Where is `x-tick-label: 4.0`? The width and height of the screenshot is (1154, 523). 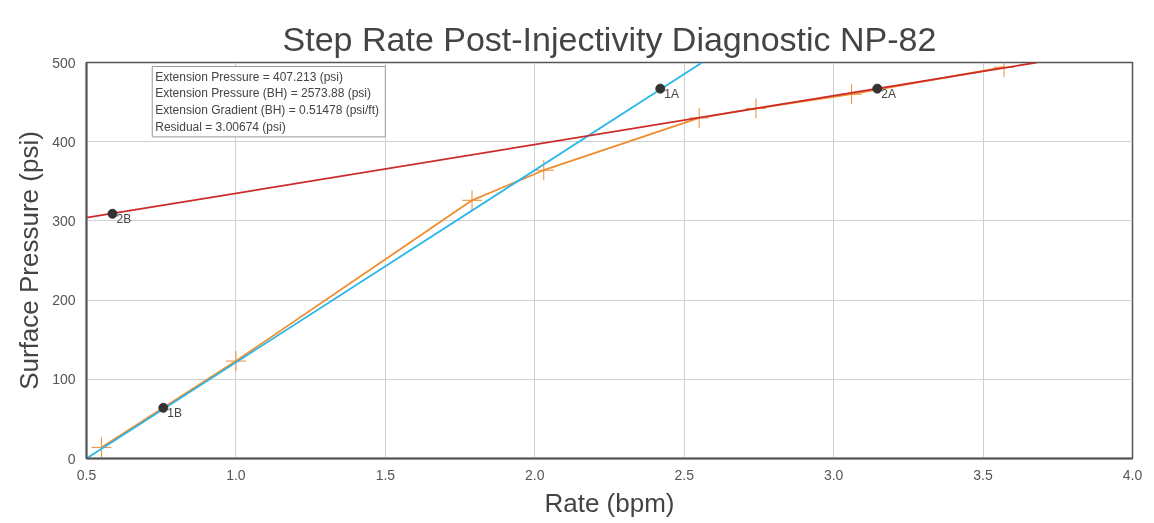
x-tick-label: 4.0 is located at coordinates (1132, 474).